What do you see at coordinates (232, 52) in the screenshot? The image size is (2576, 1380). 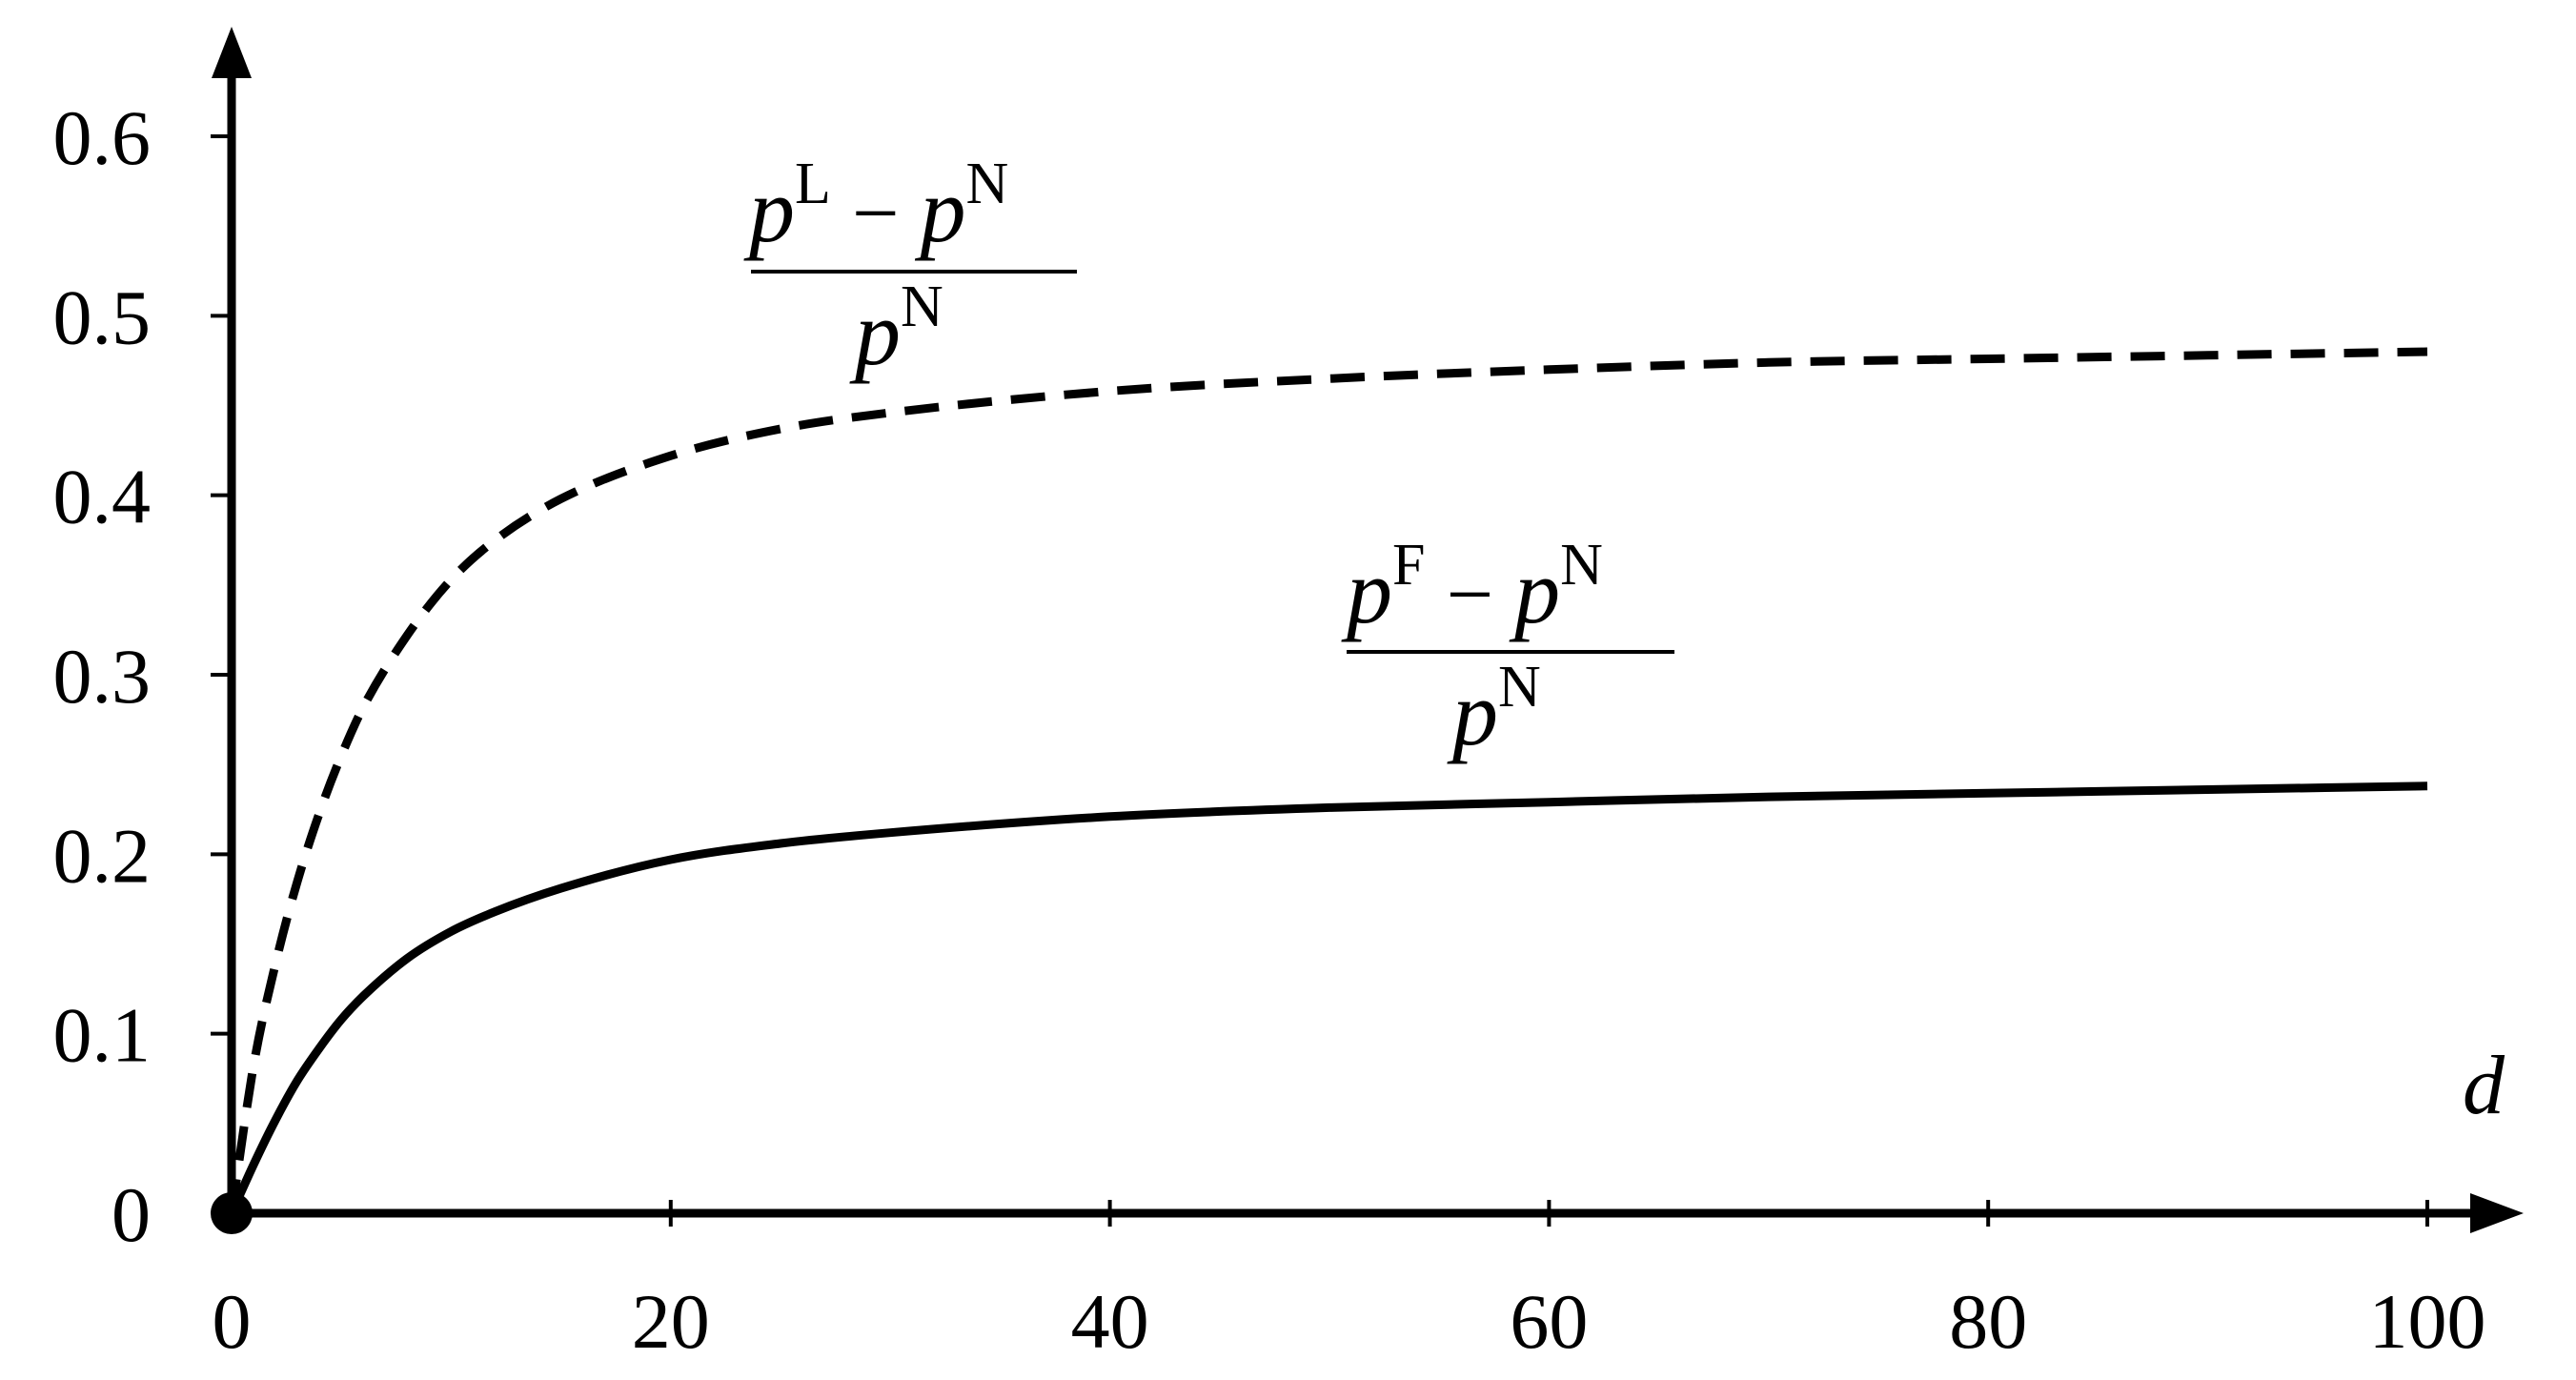 I see `y-axis-arrowhead` at bounding box center [232, 52].